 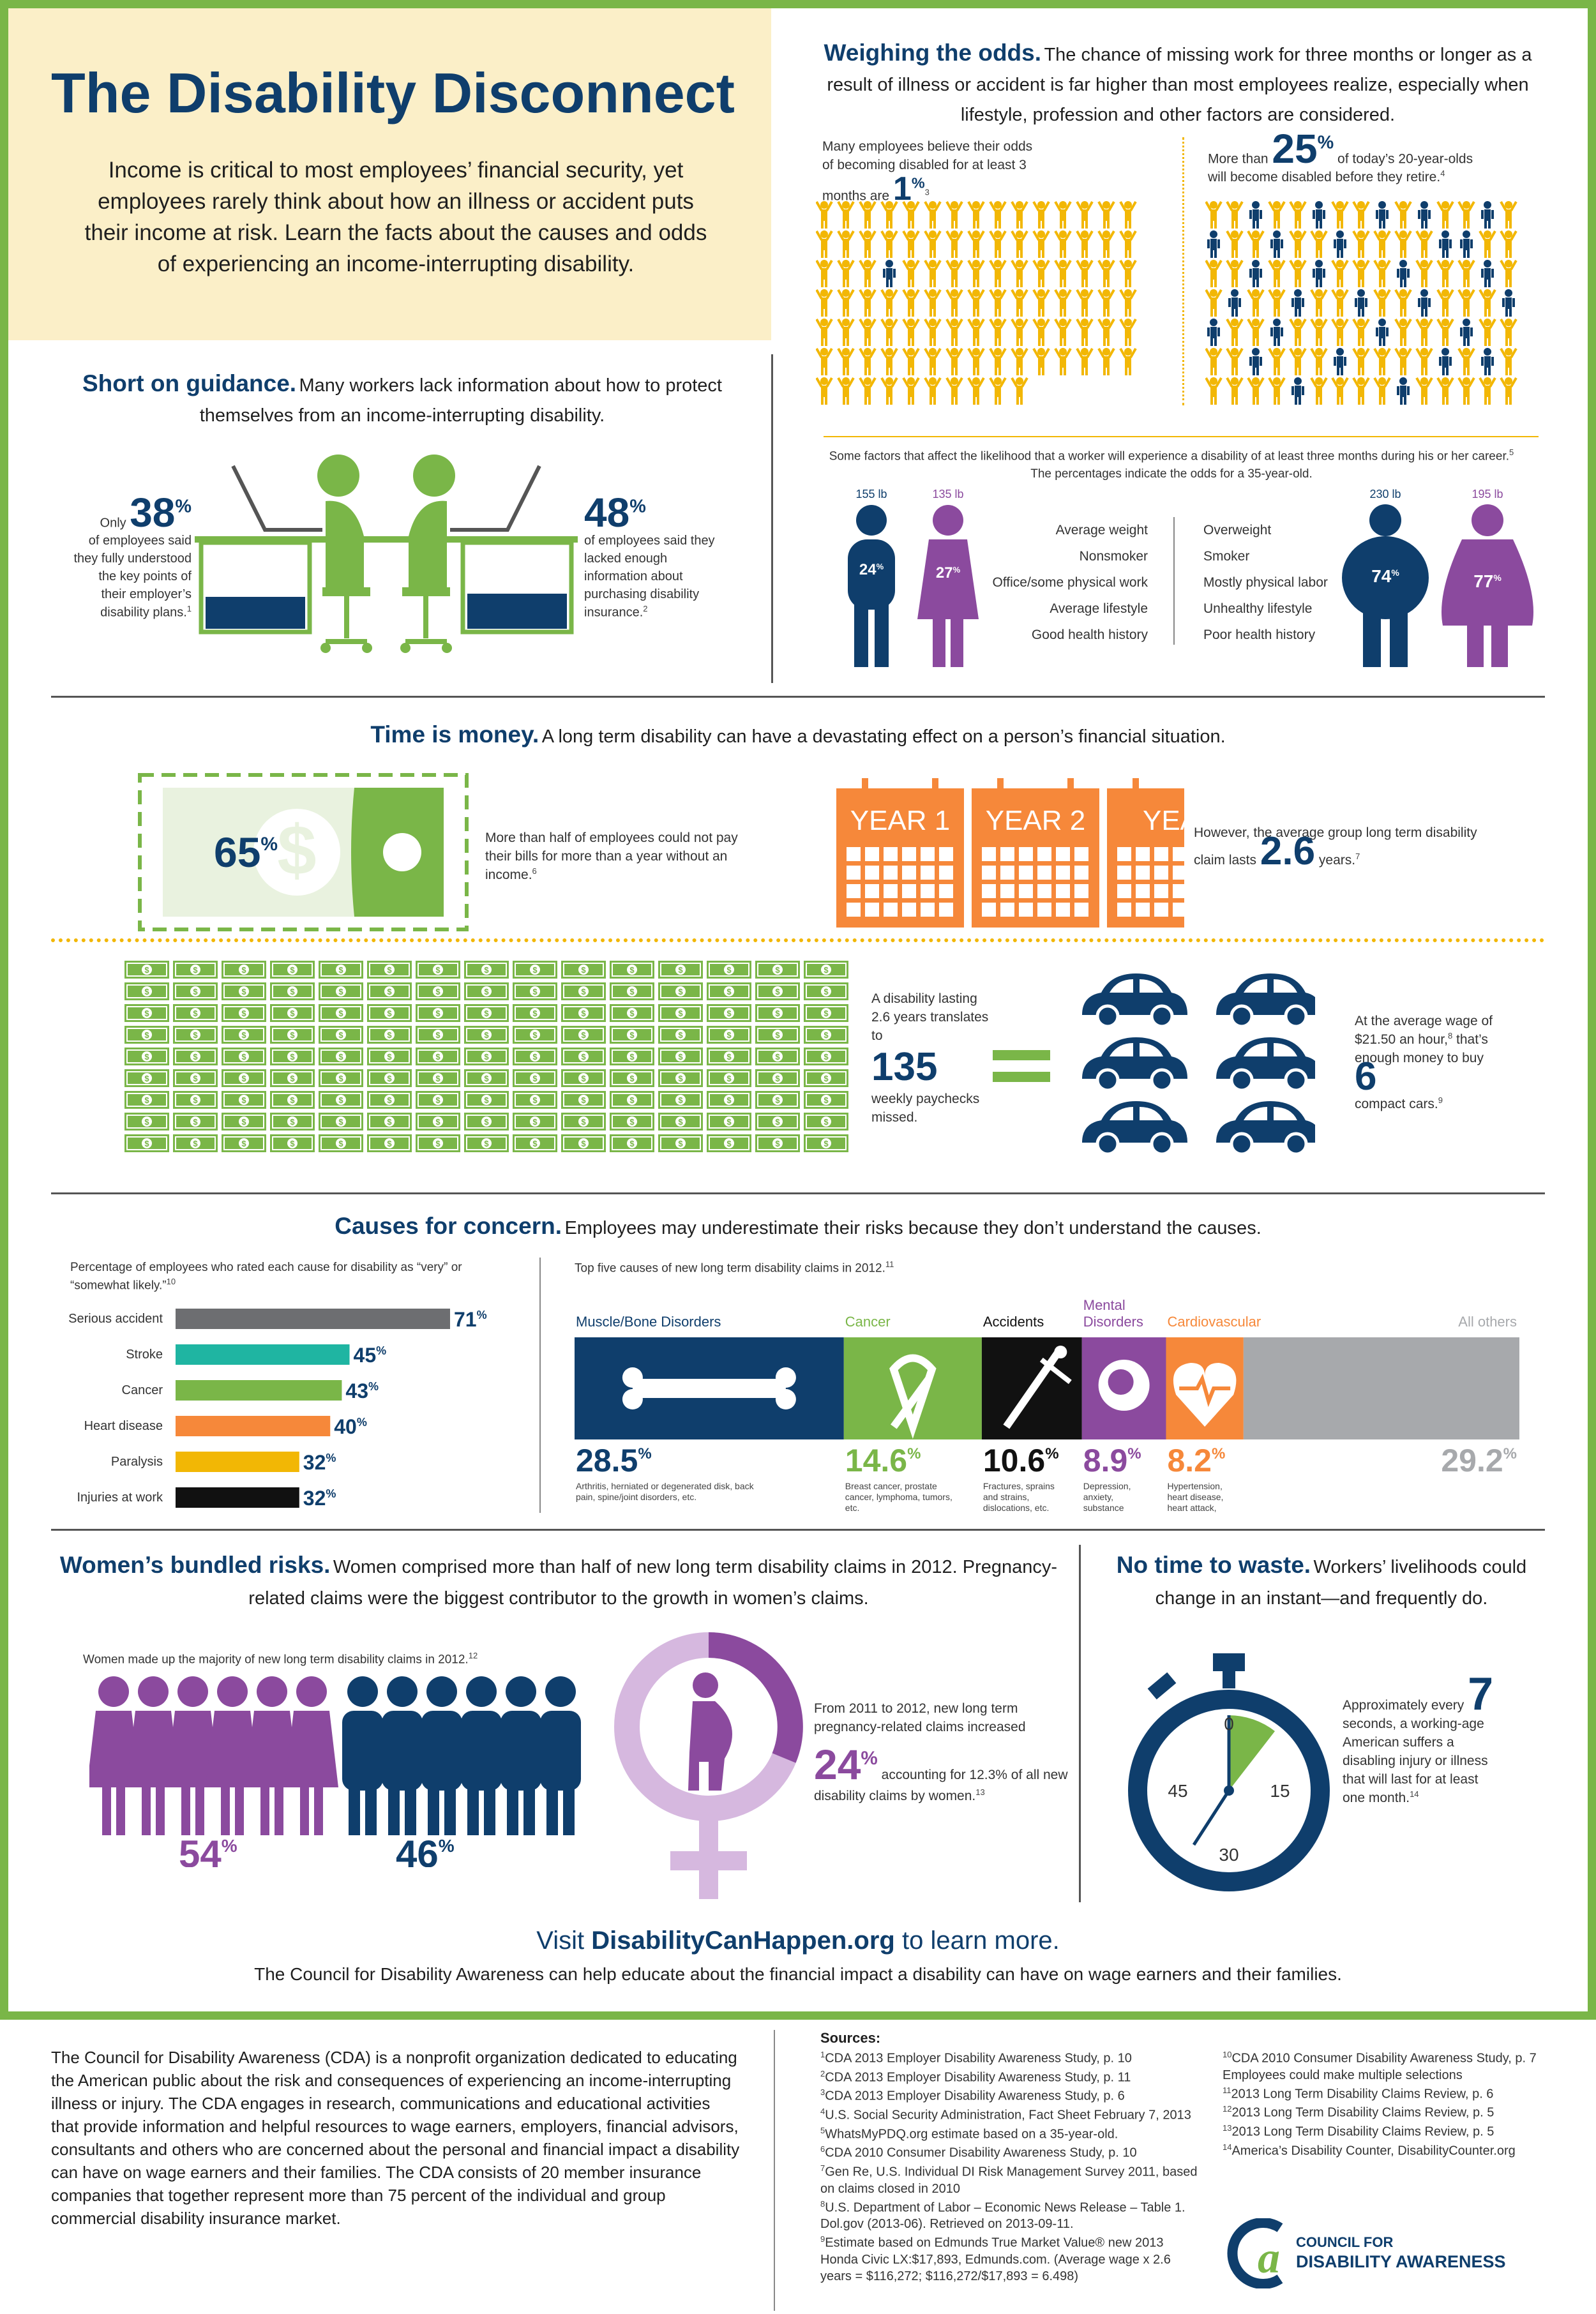 I want to click on man-high-pct: 74%, so click(x=1385, y=576).